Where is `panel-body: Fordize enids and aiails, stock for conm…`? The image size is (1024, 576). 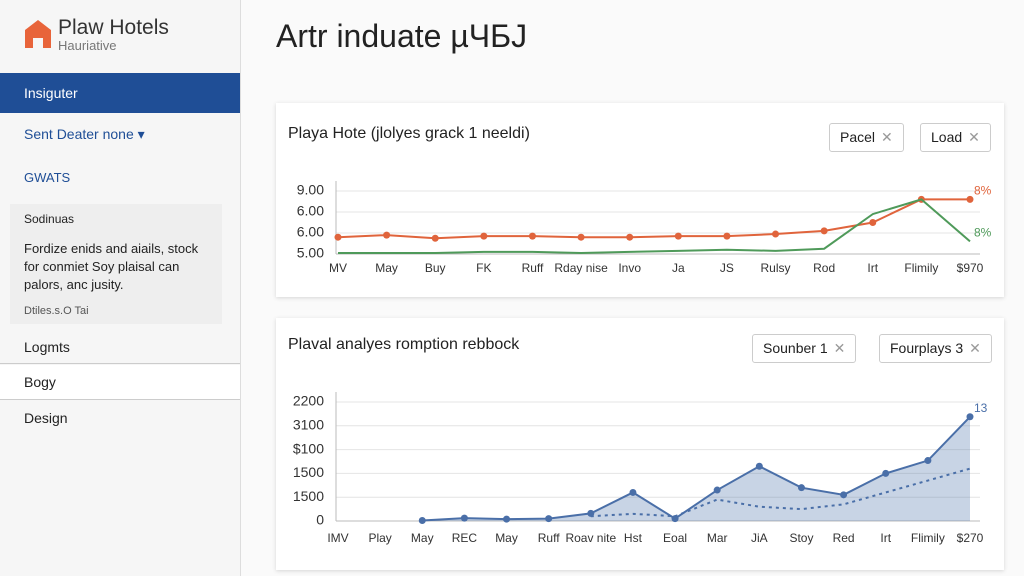
panel-body: Fordize enids and aiails, stock for conm… is located at coordinates (111, 266).